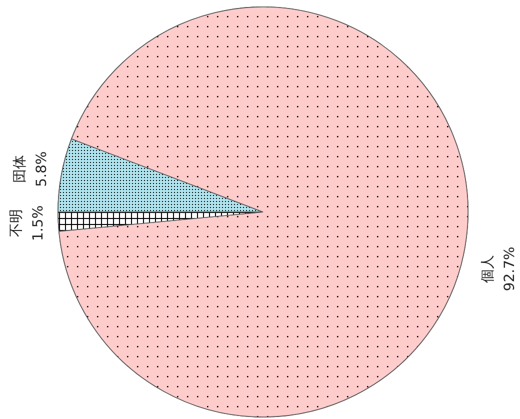  What do you see at coordinates (38, 223) in the screenshot?
I see `data-label: 1.5%` at bounding box center [38, 223].